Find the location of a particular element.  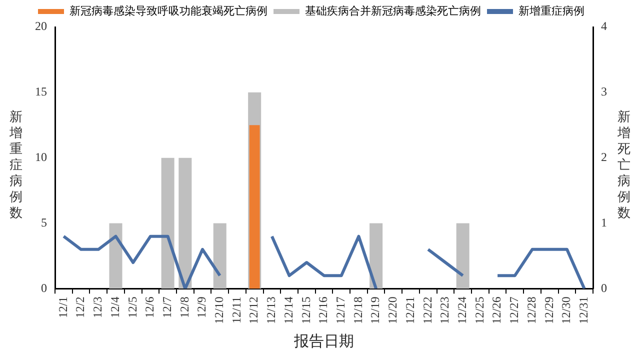

x-tick-label: 12/18 is located at coordinates (357, 310).